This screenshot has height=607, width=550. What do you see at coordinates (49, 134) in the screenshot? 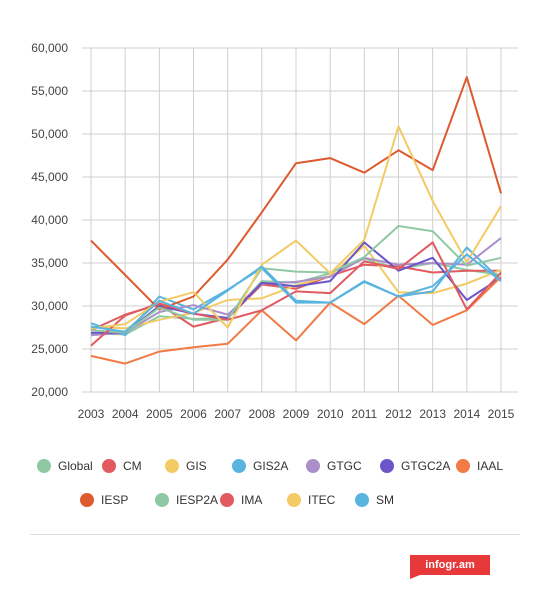
I see `y-tick-label: 50,000` at bounding box center [49, 134].